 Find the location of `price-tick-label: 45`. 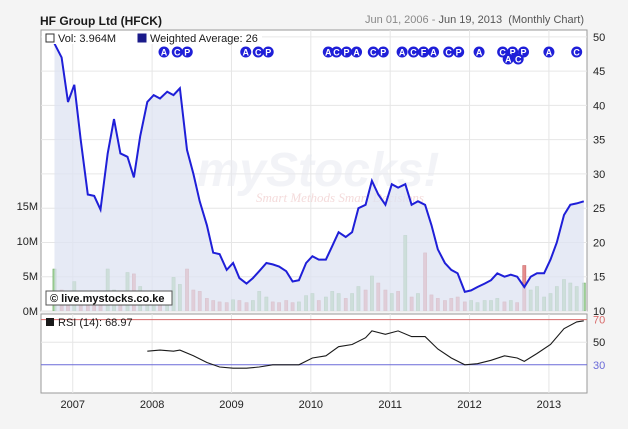

price-tick-label: 45 is located at coordinates (599, 72).